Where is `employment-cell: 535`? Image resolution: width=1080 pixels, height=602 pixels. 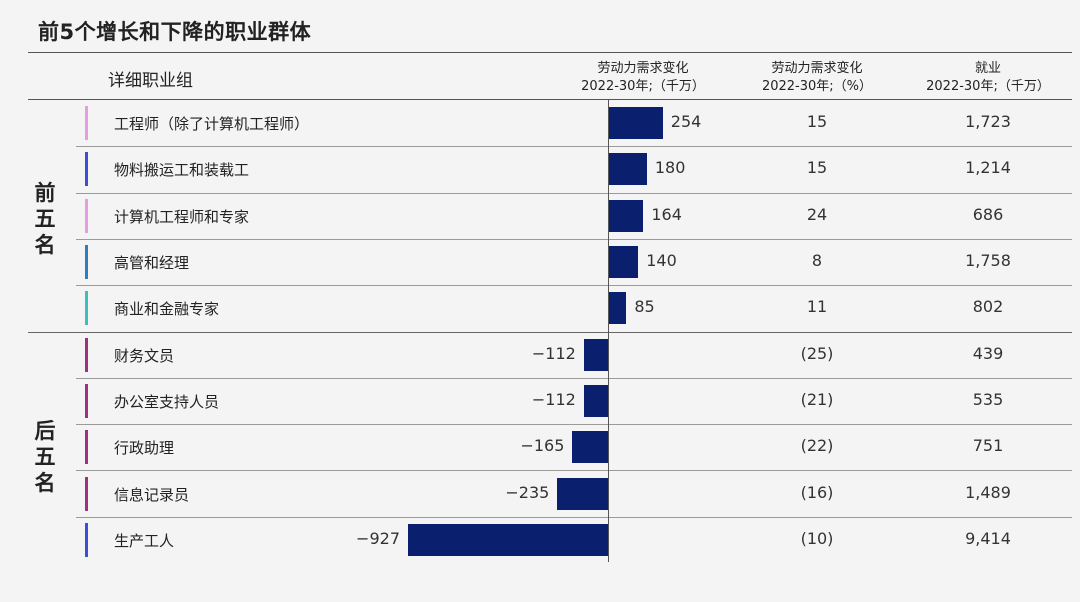
employment-cell: 535 is located at coordinates (988, 399).